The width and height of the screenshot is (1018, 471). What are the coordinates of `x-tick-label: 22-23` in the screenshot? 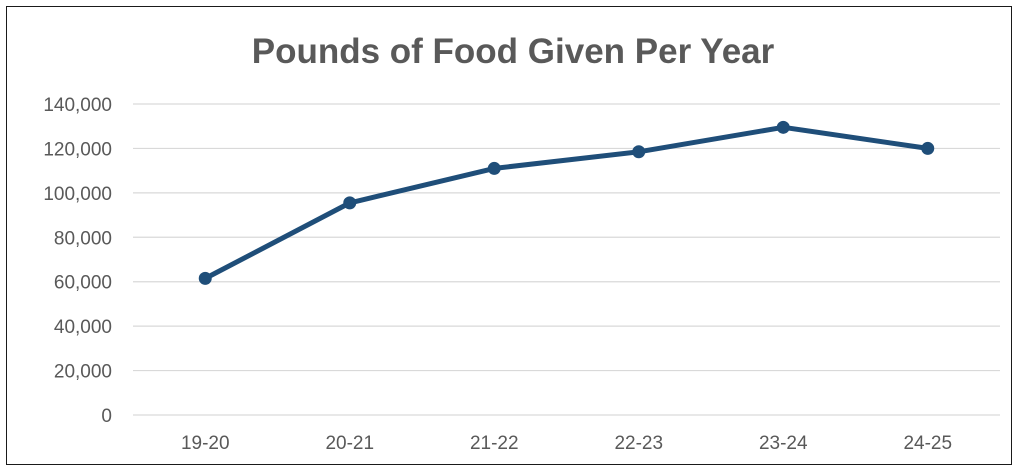 It's located at (638, 443).